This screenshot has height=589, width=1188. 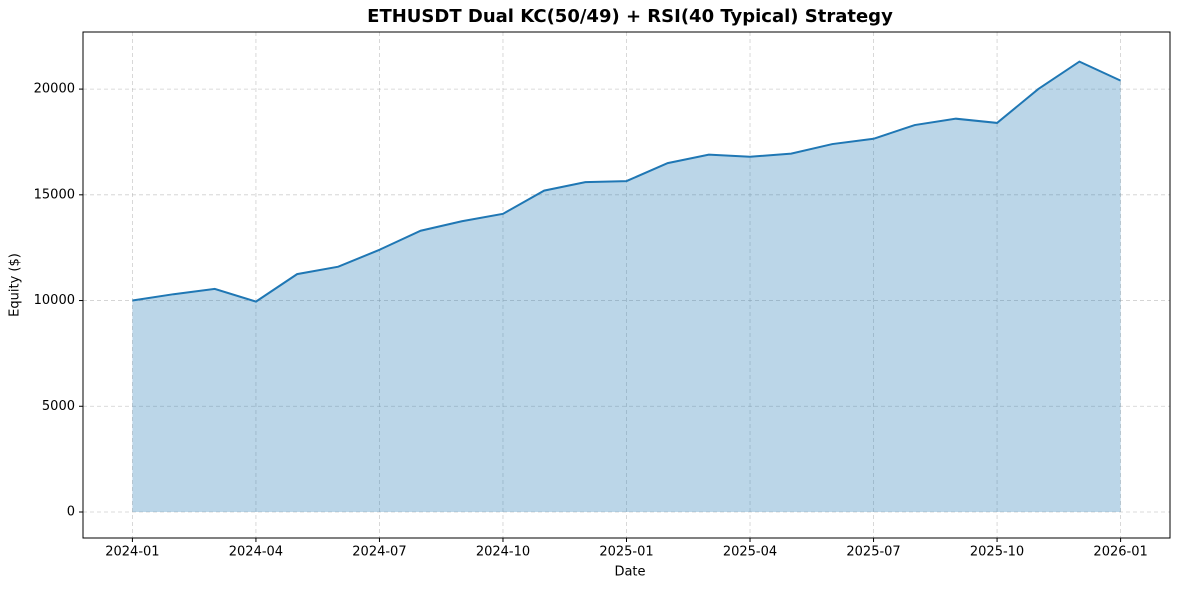 What do you see at coordinates (750, 552) in the screenshot?
I see `x-tick-label: 2025-04` at bounding box center [750, 552].